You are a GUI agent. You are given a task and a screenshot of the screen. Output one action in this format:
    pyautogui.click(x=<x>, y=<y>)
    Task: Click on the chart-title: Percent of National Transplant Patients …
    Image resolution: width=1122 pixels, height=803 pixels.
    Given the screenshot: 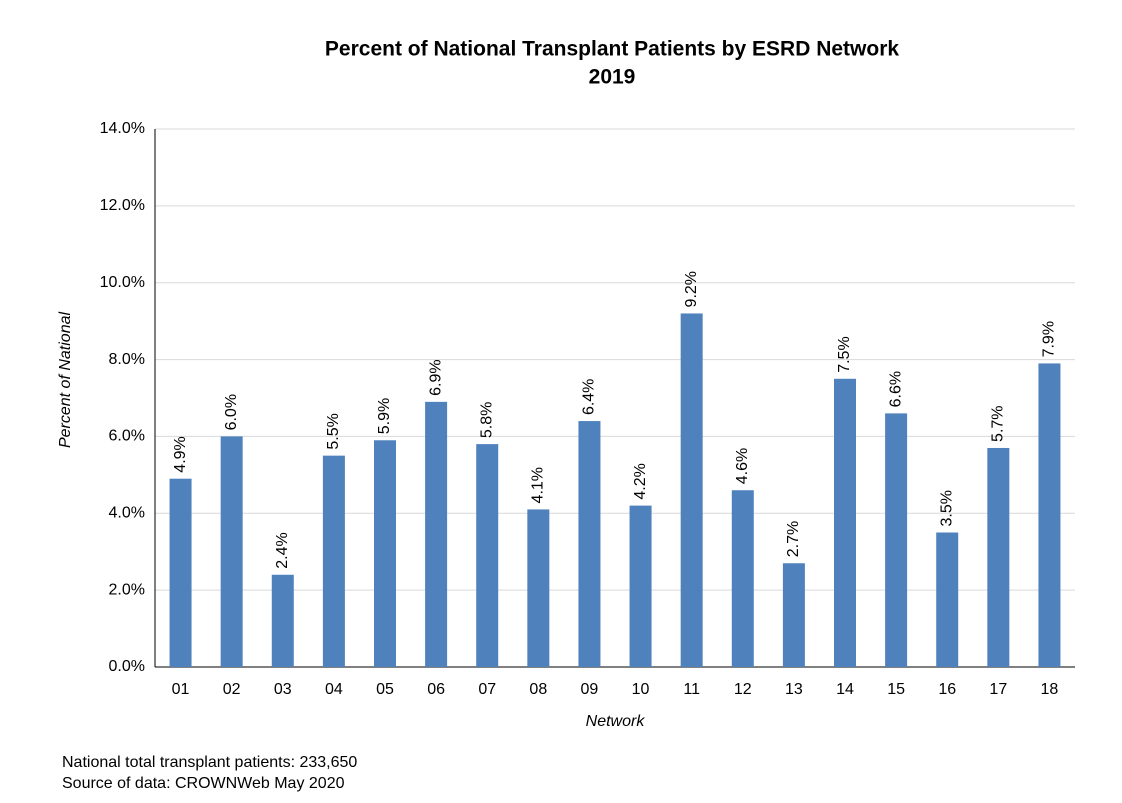 What is the action you would take?
    pyautogui.click(x=612, y=49)
    